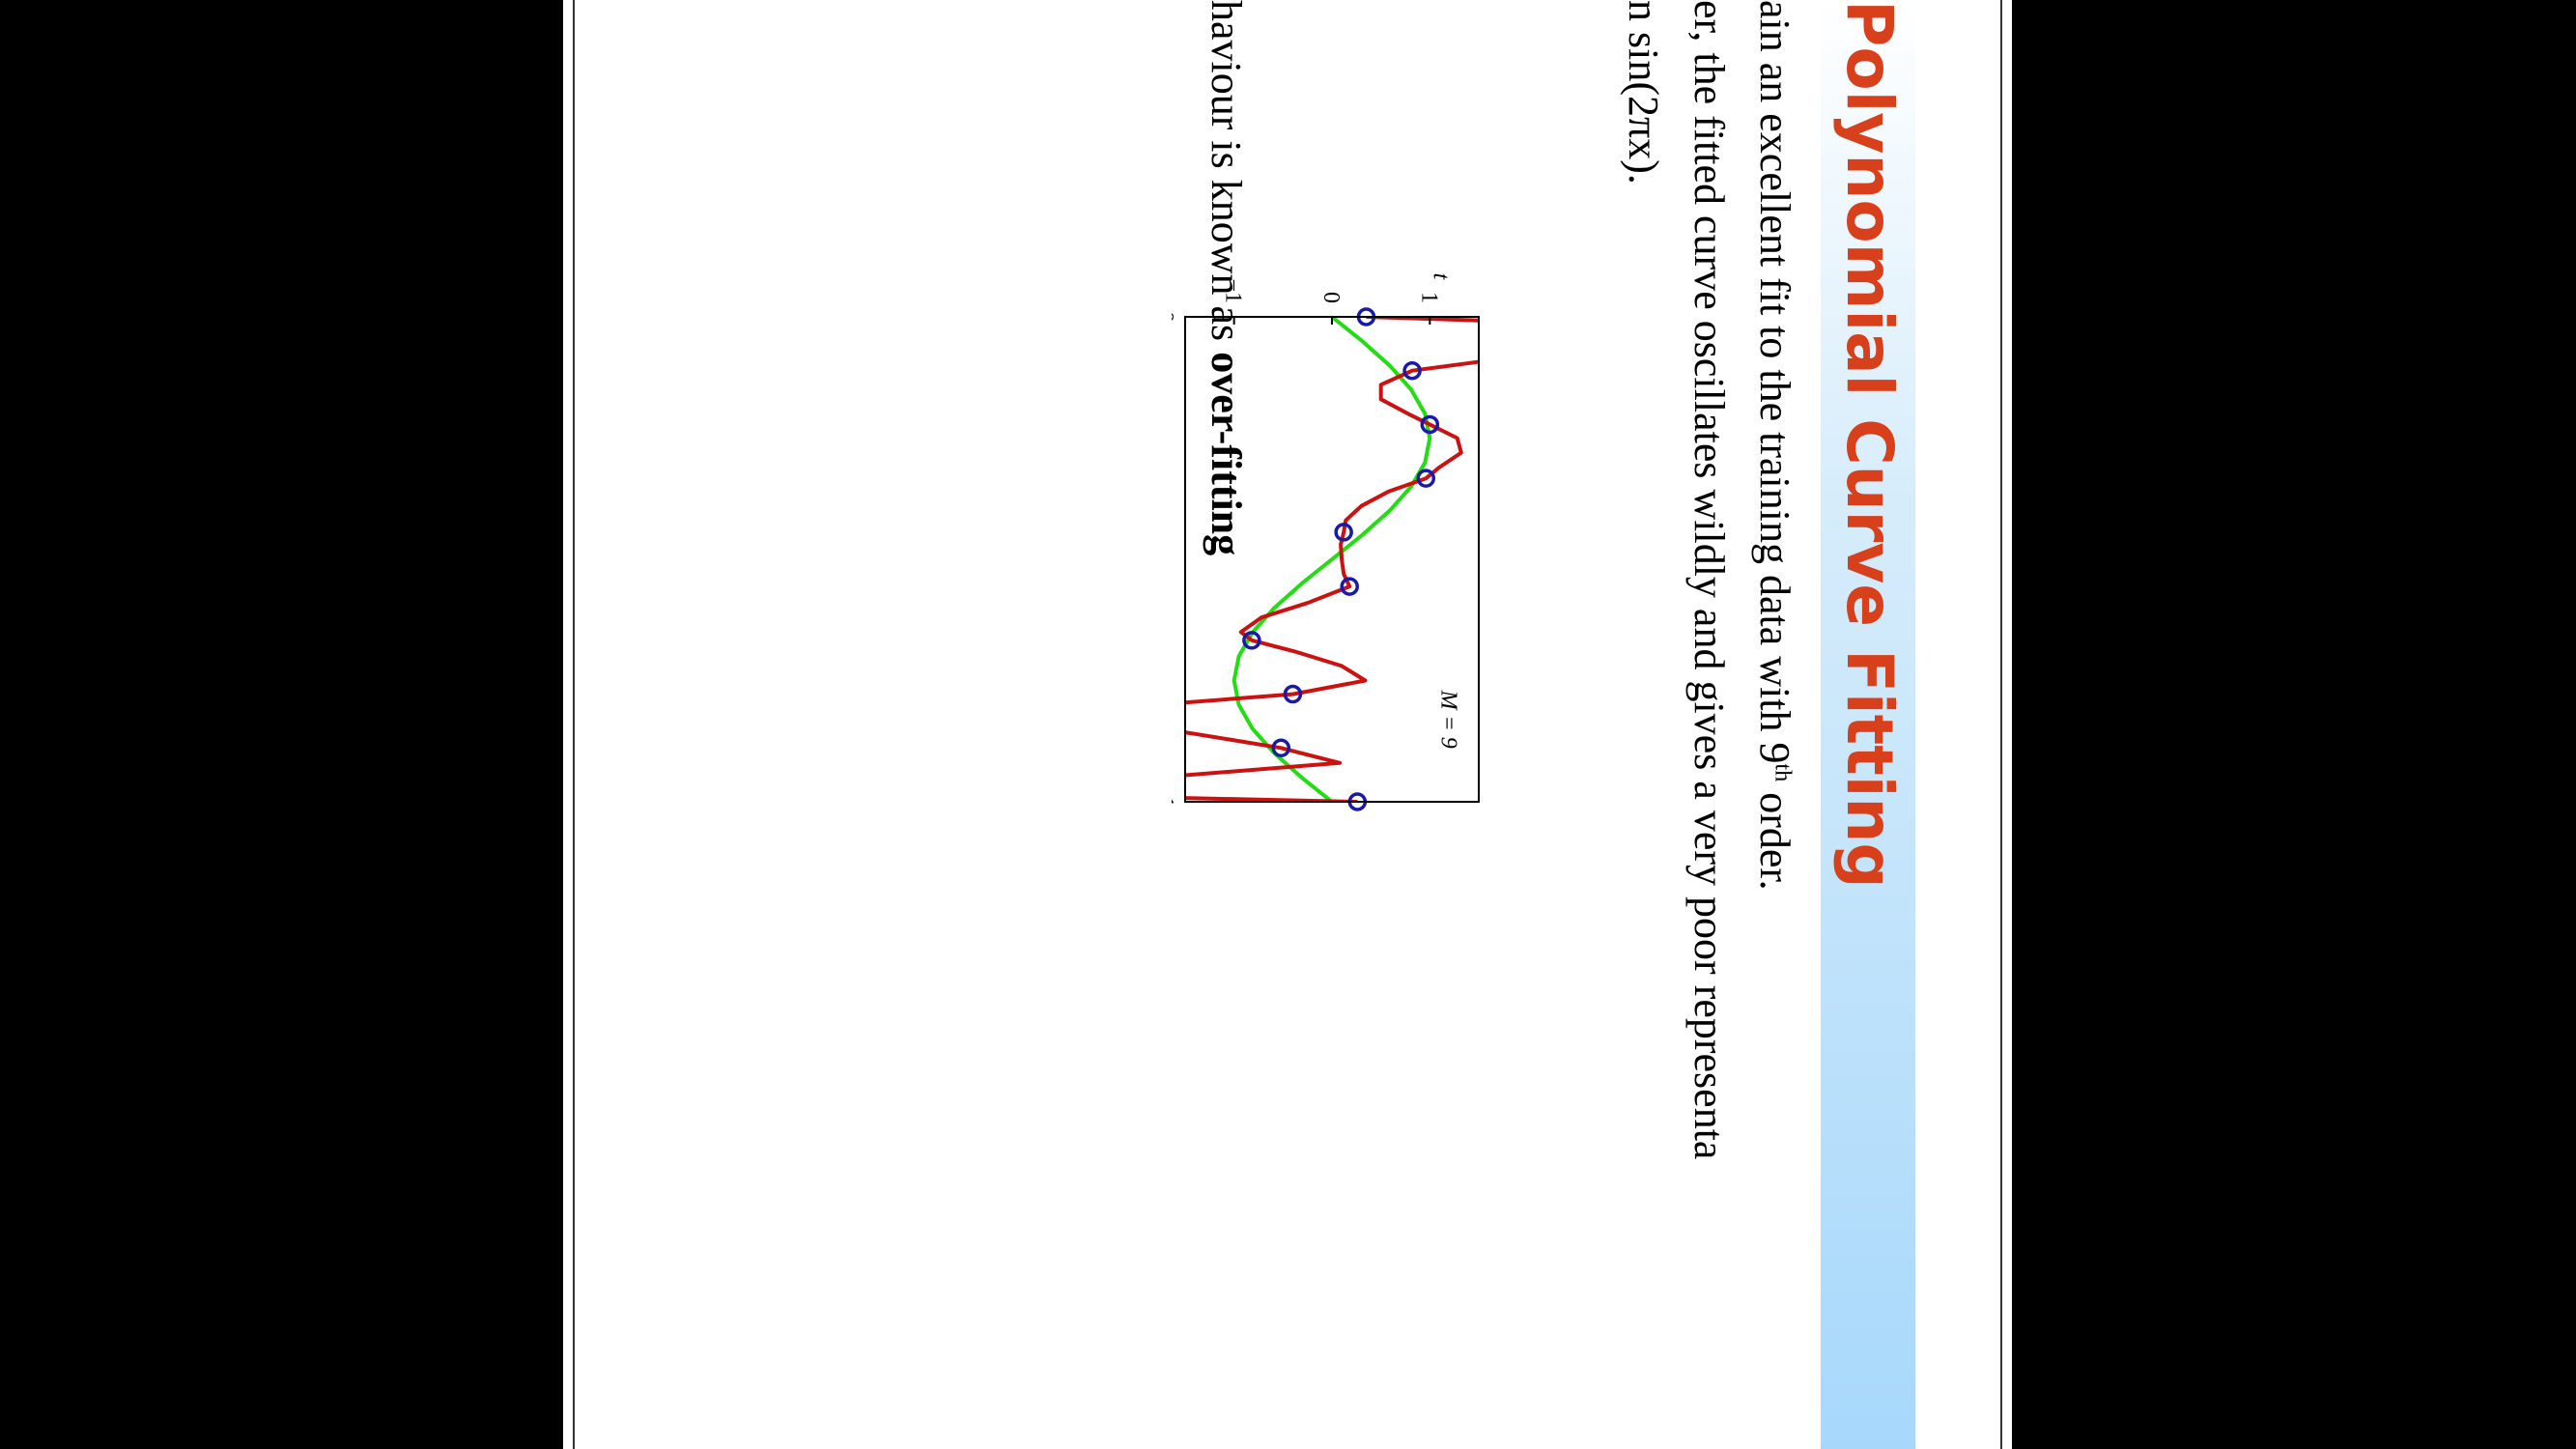 Image resolution: width=2576 pixels, height=1449 pixels. What do you see at coordinates (1774, 836) in the screenshot?
I see `body-line-1-end: order.` at bounding box center [1774, 836].